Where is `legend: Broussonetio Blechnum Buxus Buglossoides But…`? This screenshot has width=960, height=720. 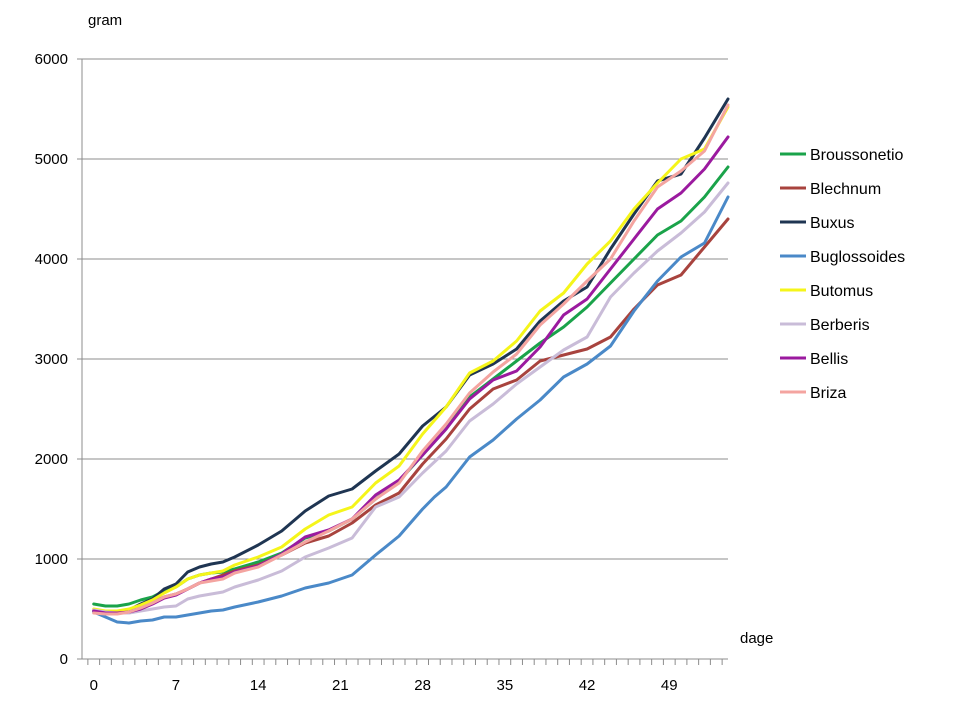 legend: Broussonetio Blechnum Buxus Buglossoides But… is located at coordinates (842, 274).